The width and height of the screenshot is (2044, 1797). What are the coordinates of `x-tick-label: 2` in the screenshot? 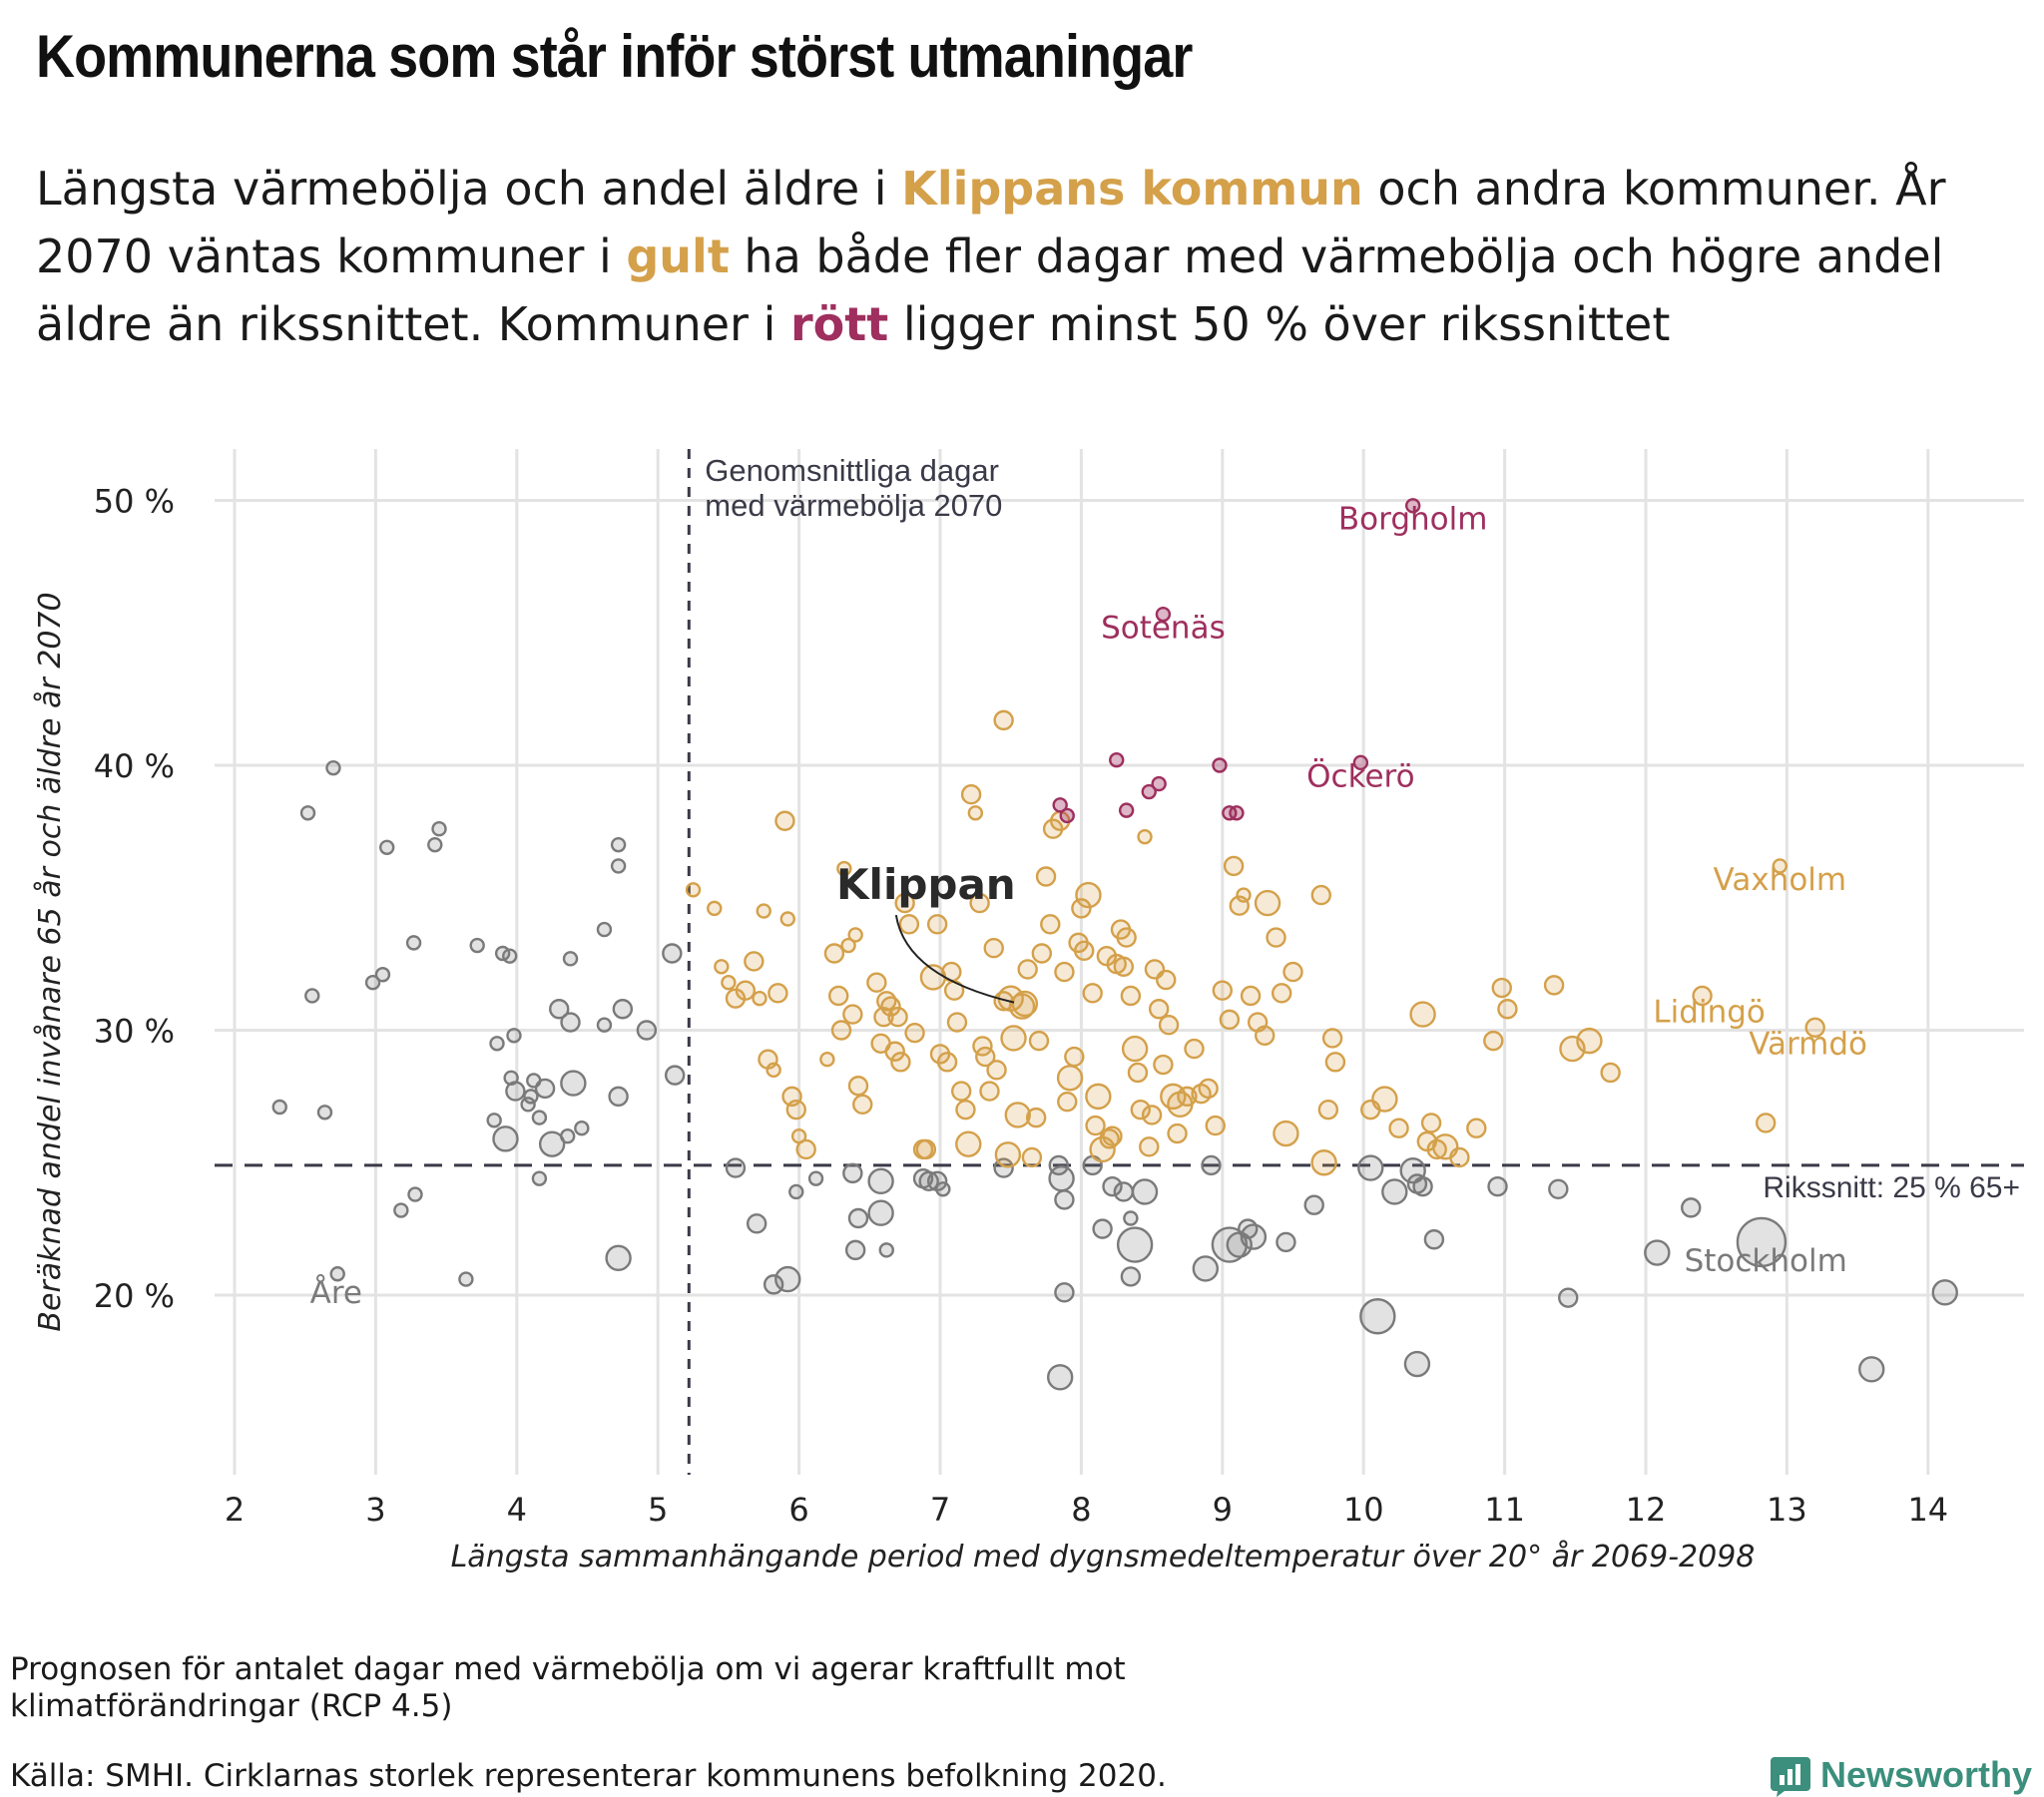 It's located at (235, 1510).